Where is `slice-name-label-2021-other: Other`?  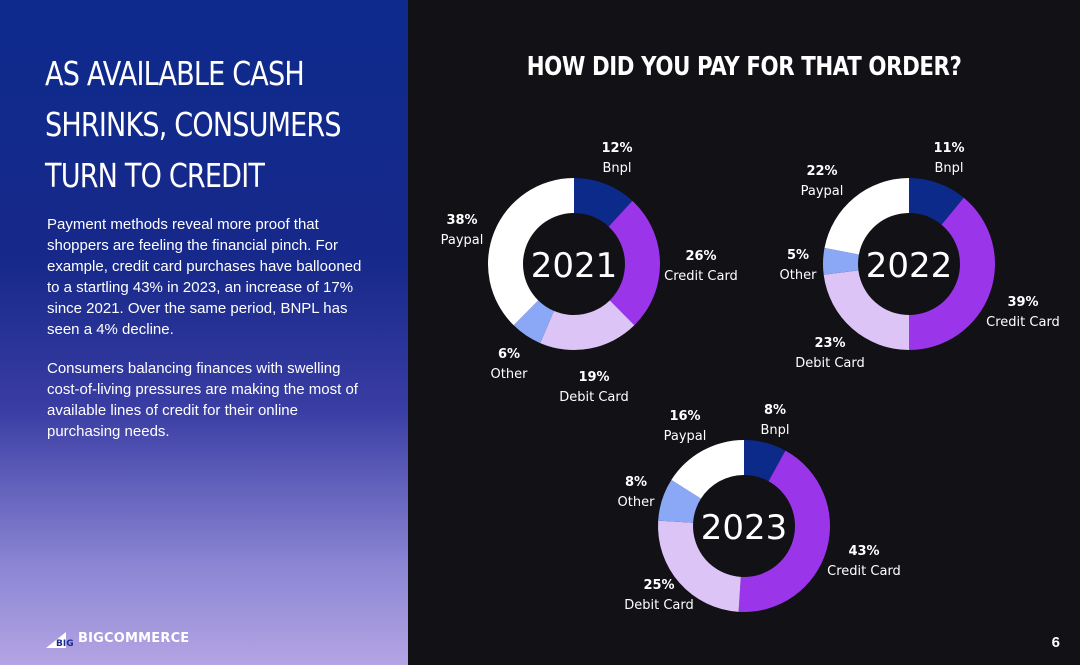 slice-name-label-2021-other: Other is located at coordinates (510, 374).